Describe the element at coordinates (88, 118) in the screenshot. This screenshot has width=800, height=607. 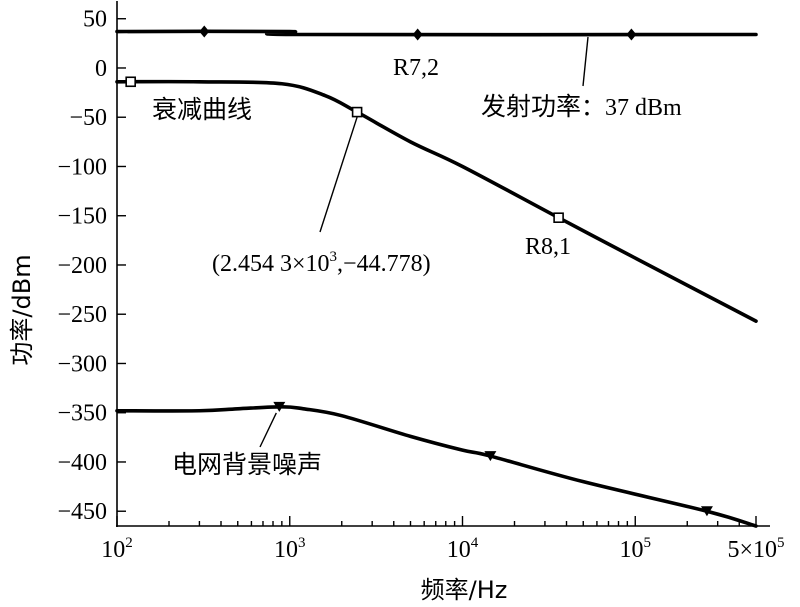
I see `y-tick-label: −50` at that location.